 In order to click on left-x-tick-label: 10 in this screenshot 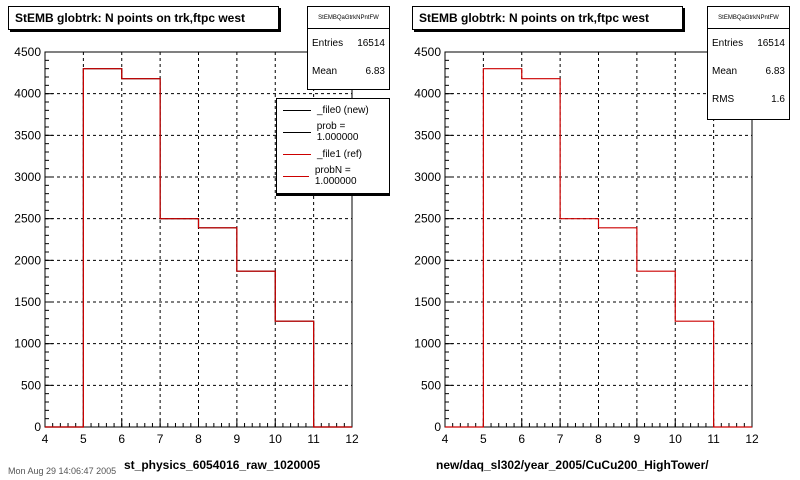, I will do `click(276, 439)`.